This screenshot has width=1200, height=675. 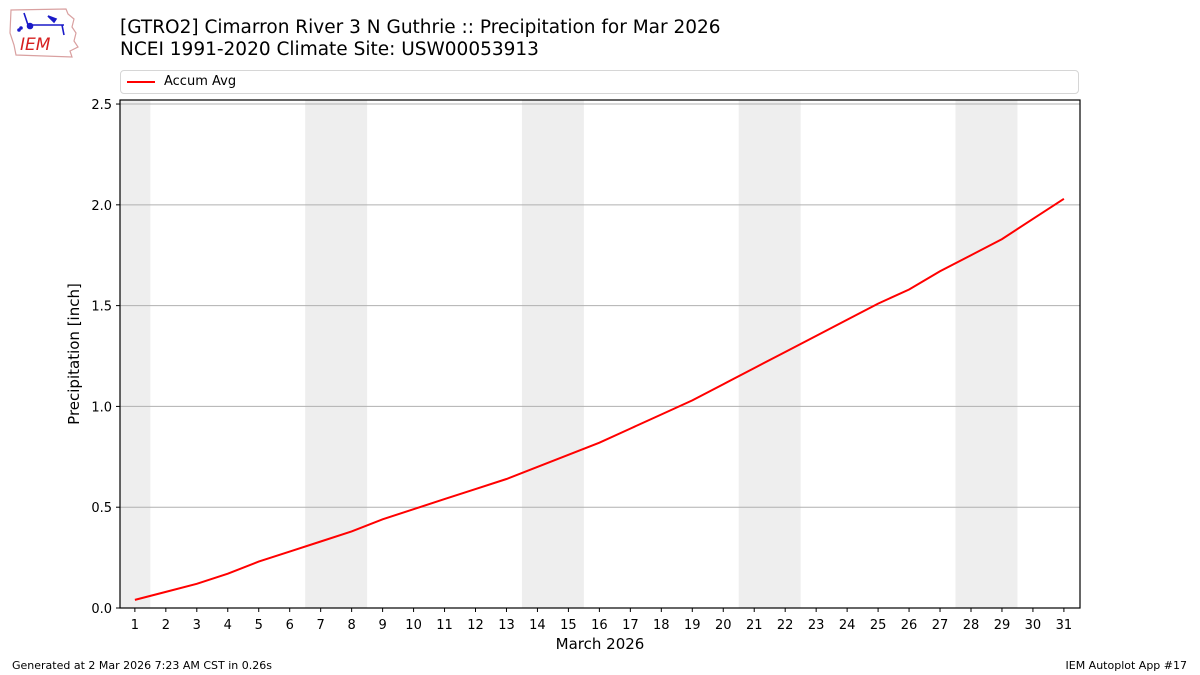 What do you see at coordinates (630, 625) in the screenshot?
I see `x-tick-label: 17` at bounding box center [630, 625].